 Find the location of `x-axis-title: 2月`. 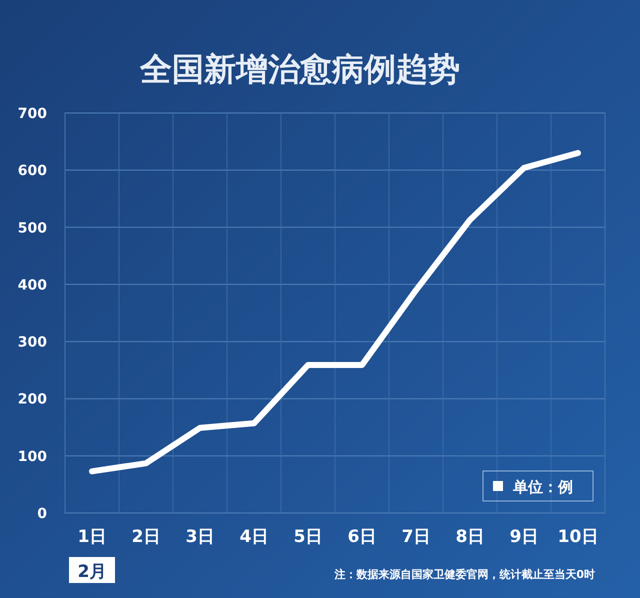

x-axis-title: 2月 is located at coordinates (92, 572).